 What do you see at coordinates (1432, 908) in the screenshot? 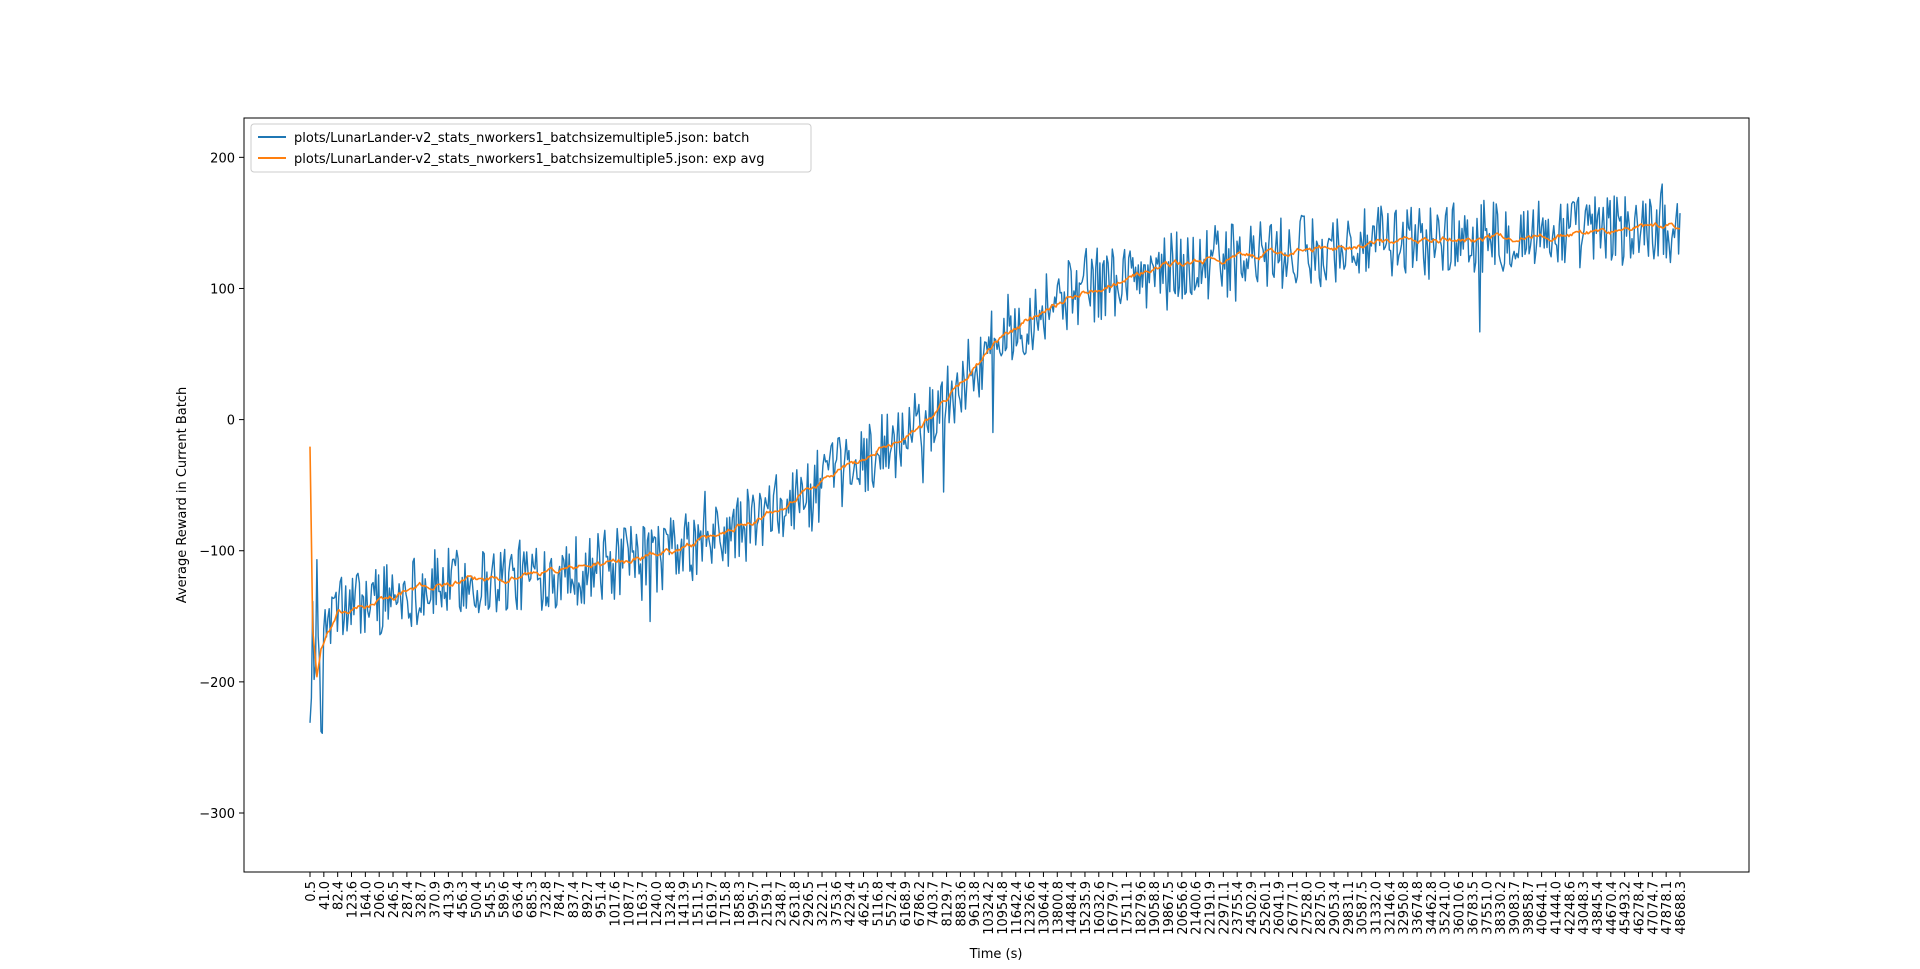
I see `x-tick-label: 34462.8` at bounding box center [1432, 908].